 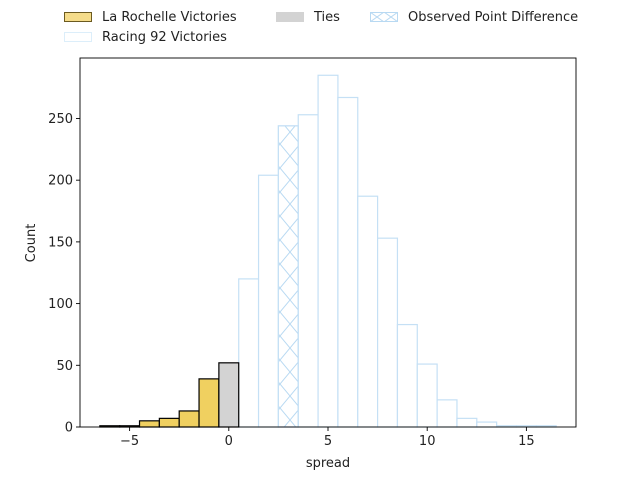 What do you see at coordinates (60, 181) in the screenshot?
I see `y-tick-label: 200` at bounding box center [60, 181].